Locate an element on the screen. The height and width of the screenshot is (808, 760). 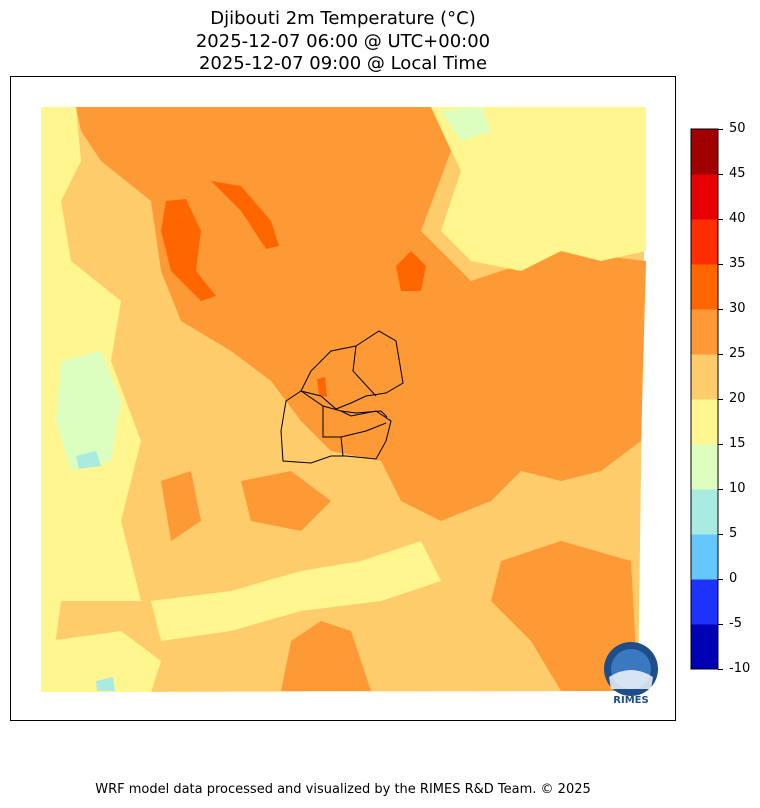
field-25-30-south is located at coordinates (326, 656).